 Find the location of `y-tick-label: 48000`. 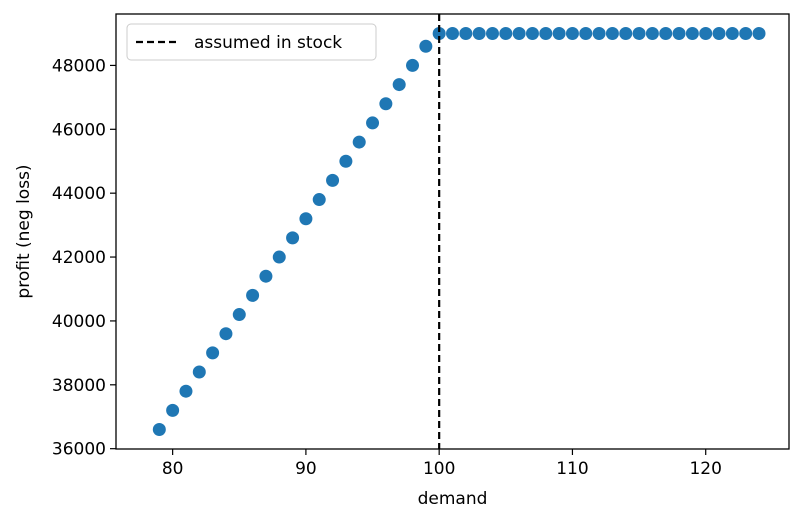

y-tick-label: 48000 is located at coordinates (79, 66).